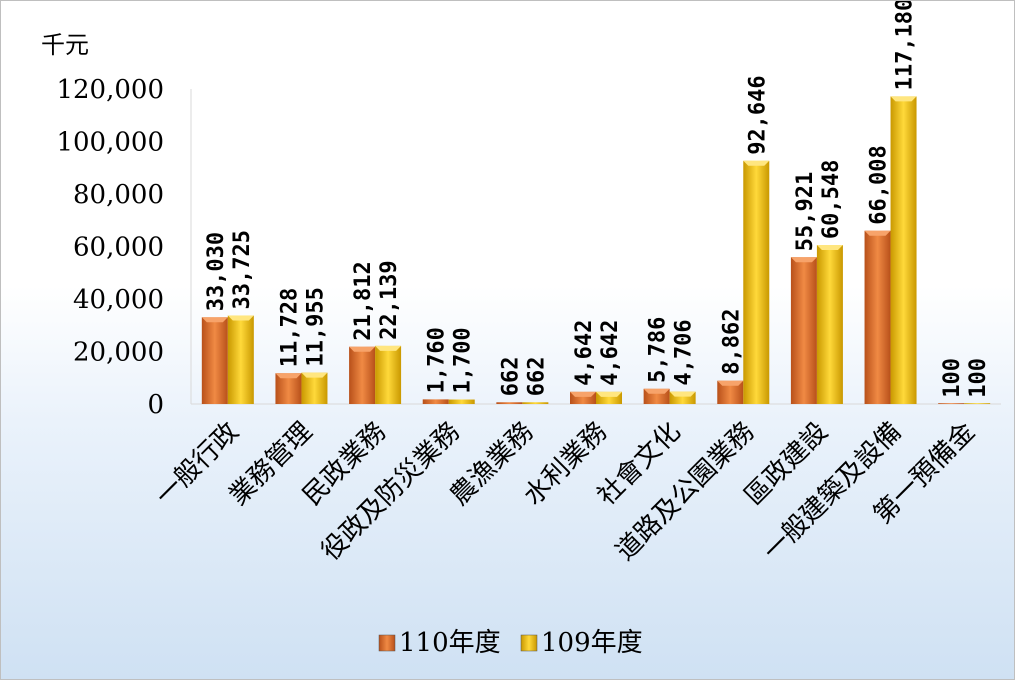  Describe the element at coordinates (831, 199) in the screenshot. I see `data-label: 60,548` at that location.